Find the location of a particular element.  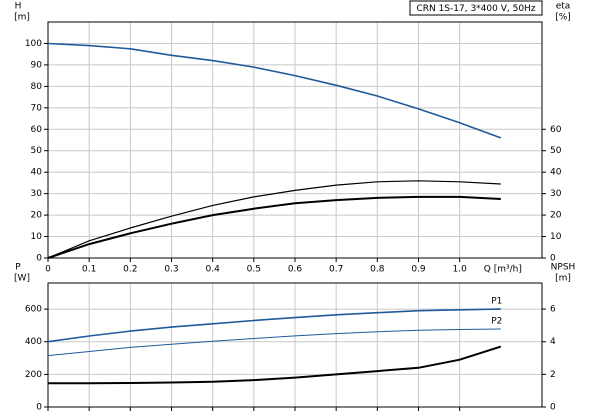

y-tick-label: 600 is located at coordinates (33, 310).